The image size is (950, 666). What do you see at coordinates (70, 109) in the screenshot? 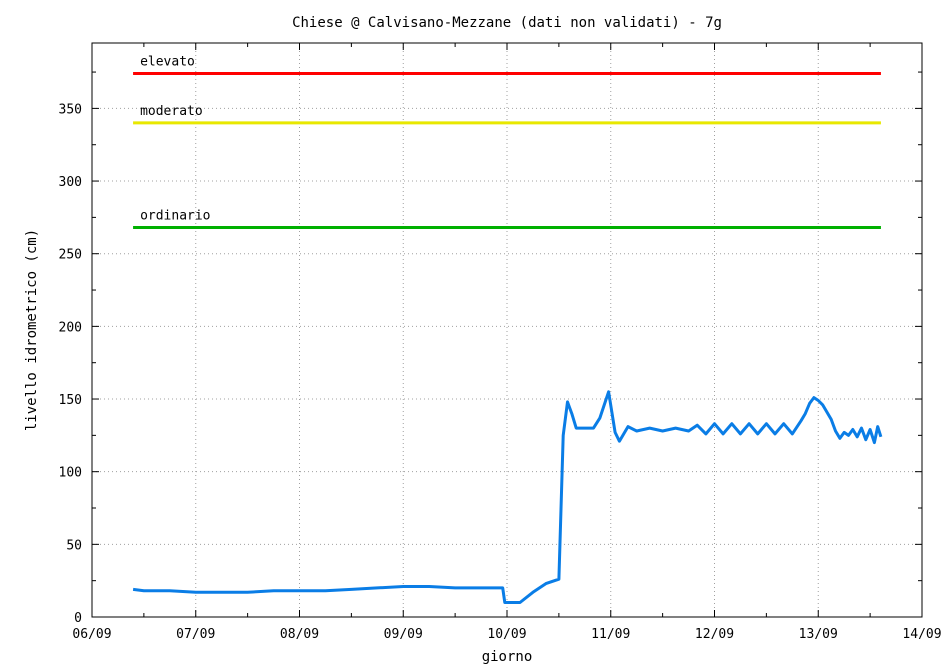
I see `y-tick-label: 350` at bounding box center [70, 109].